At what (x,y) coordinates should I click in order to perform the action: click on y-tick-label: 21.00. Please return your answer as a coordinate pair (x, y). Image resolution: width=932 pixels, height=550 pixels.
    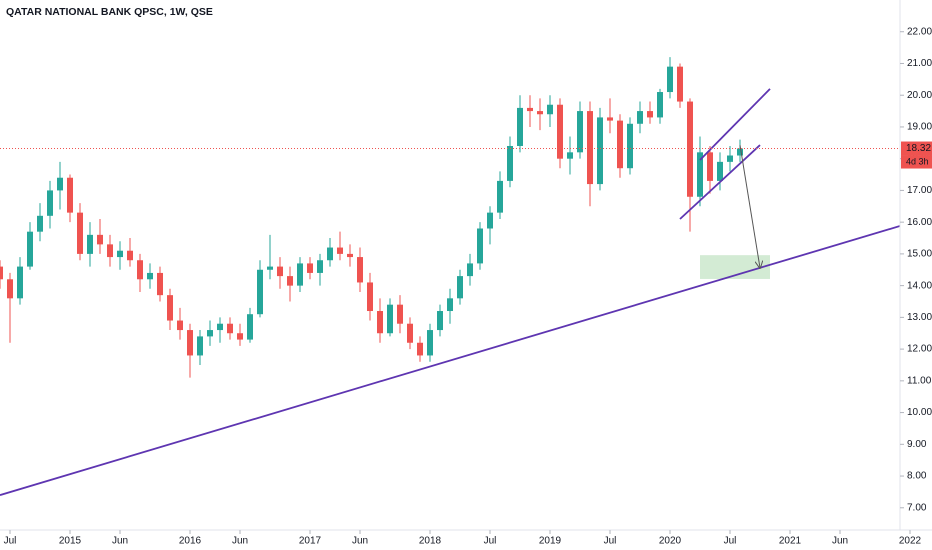
    Looking at the image, I should click on (919, 63).